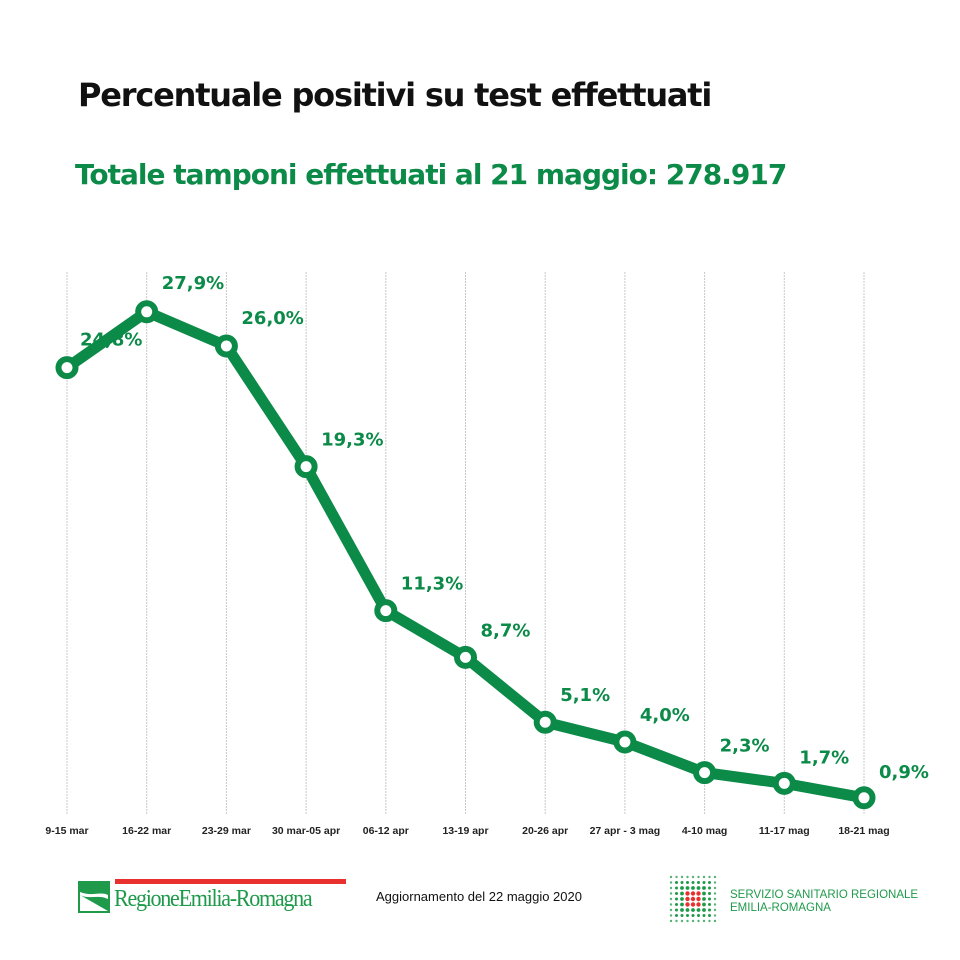 This screenshot has width=960, height=960. What do you see at coordinates (226, 831) in the screenshot?
I see `x-tick-label: 23-29 mar` at bounding box center [226, 831].